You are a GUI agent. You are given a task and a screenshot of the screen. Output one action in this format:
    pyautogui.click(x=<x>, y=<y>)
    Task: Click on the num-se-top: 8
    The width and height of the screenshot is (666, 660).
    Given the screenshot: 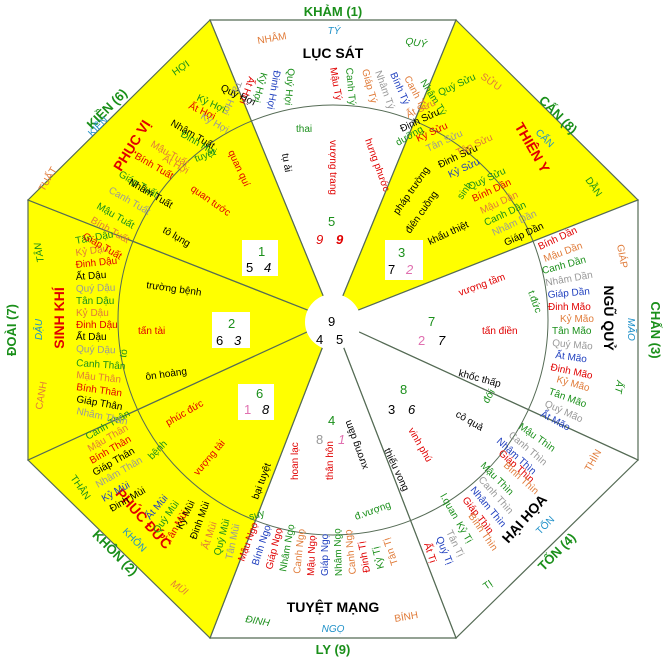 What is the action you would take?
    pyautogui.click(x=403, y=389)
    